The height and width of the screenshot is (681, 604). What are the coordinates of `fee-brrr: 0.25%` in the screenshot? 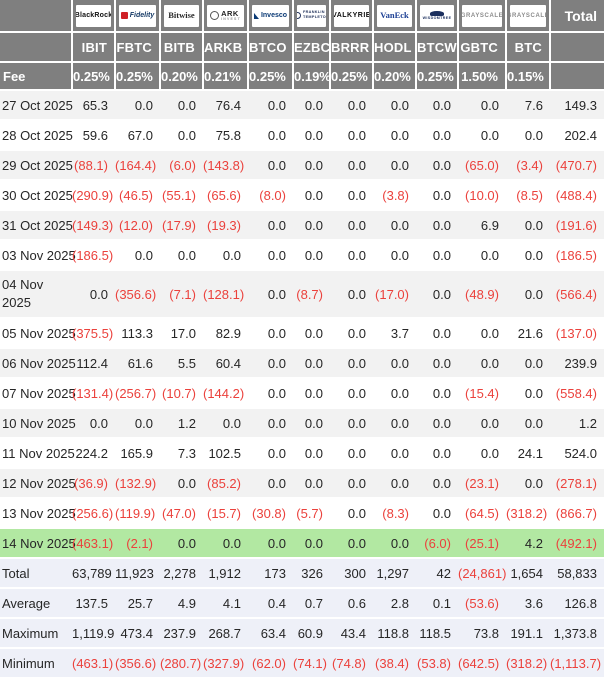 It's located at (352, 76).